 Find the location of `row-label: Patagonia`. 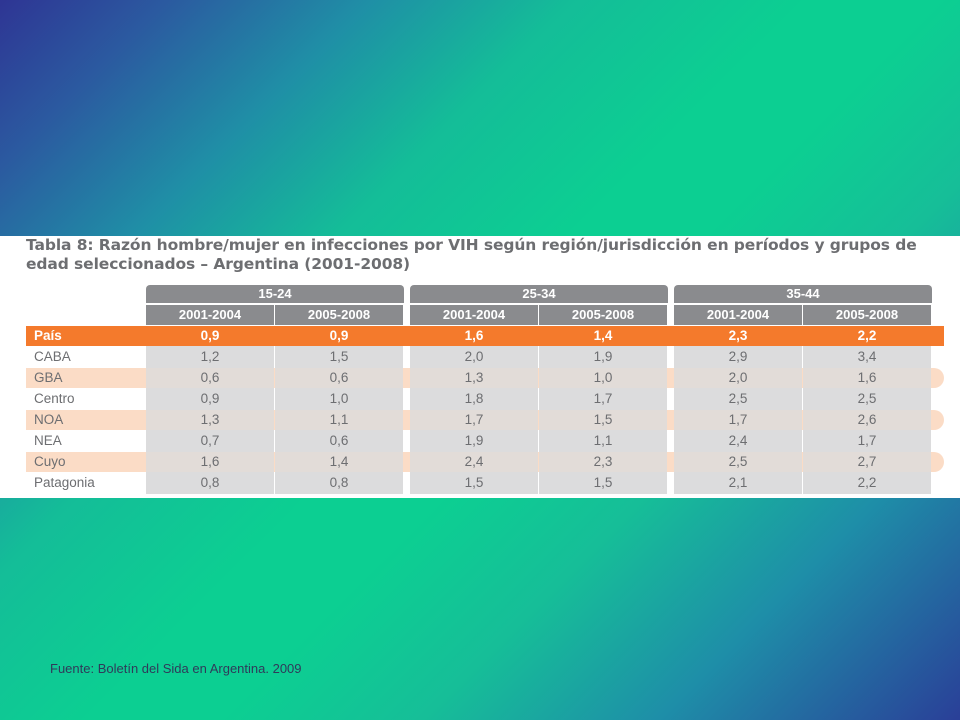

row-label: Patagonia is located at coordinates (64, 482).